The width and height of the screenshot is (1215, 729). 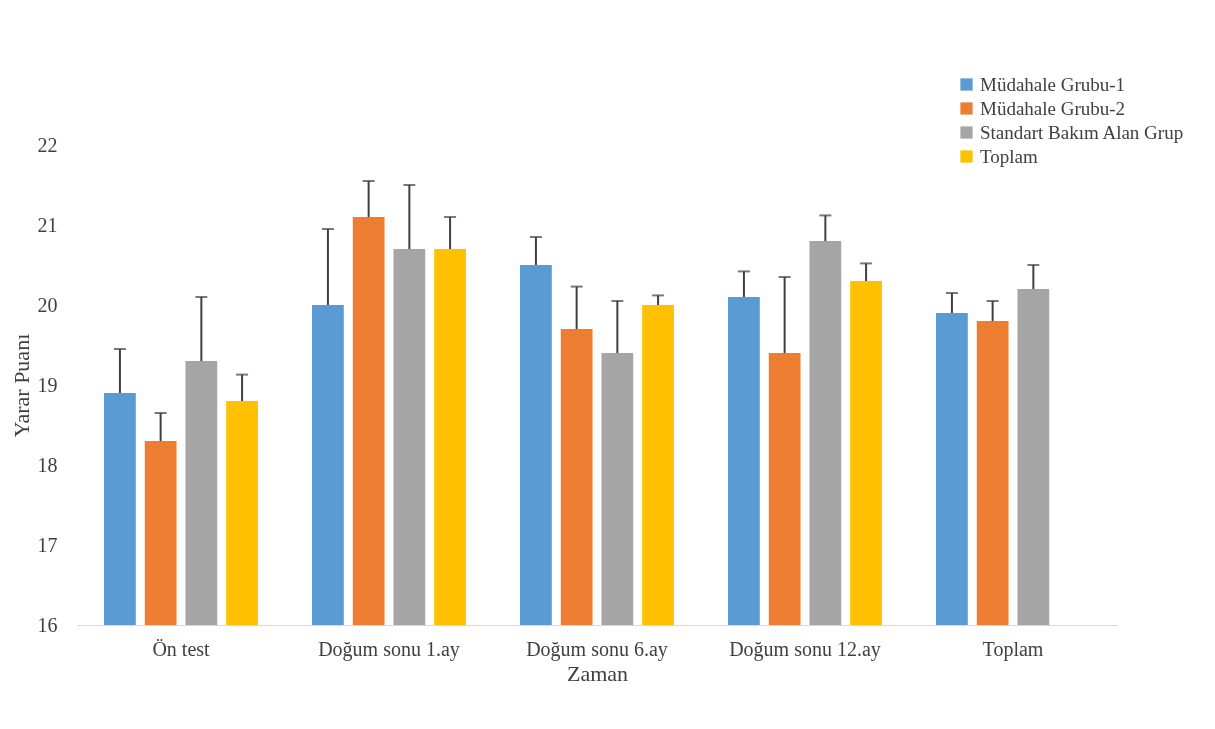 I want to click on y-tick-label: 21, so click(x=47, y=224).